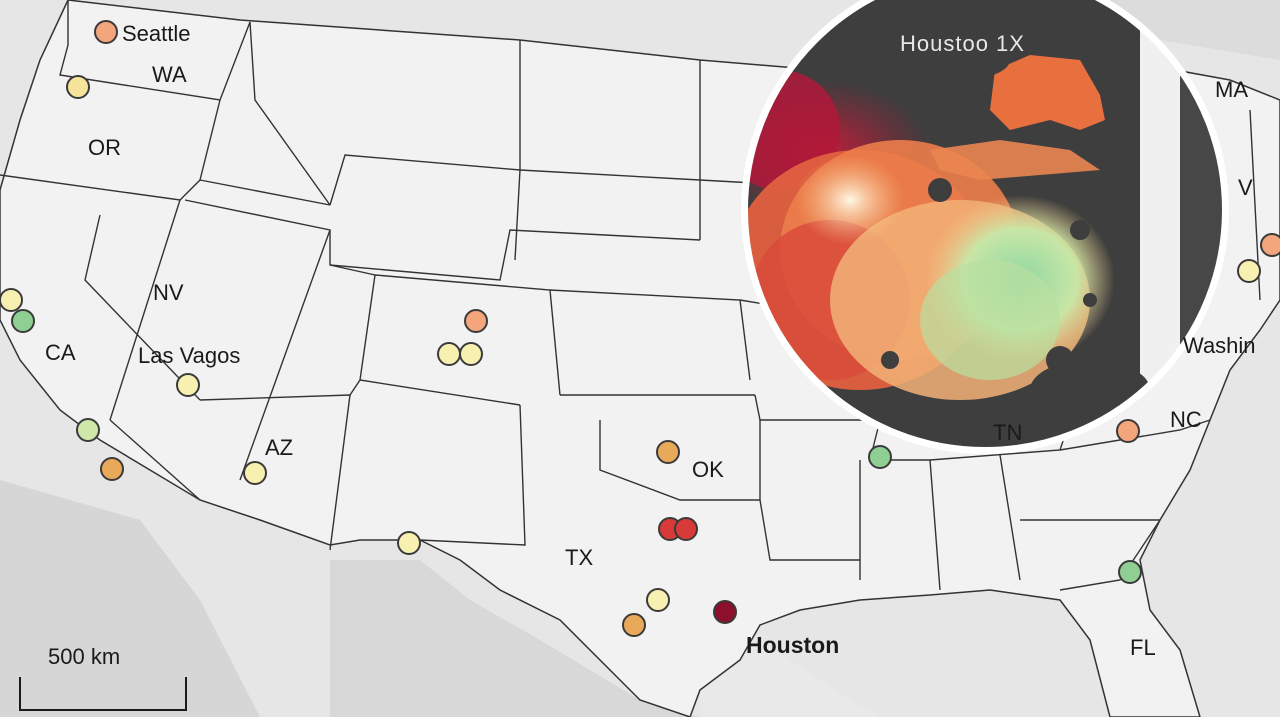 This screenshot has width=1280, height=717. What do you see at coordinates (84, 656) in the screenshot?
I see `scale-bar-label: 500 km` at bounding box center [84, 656].